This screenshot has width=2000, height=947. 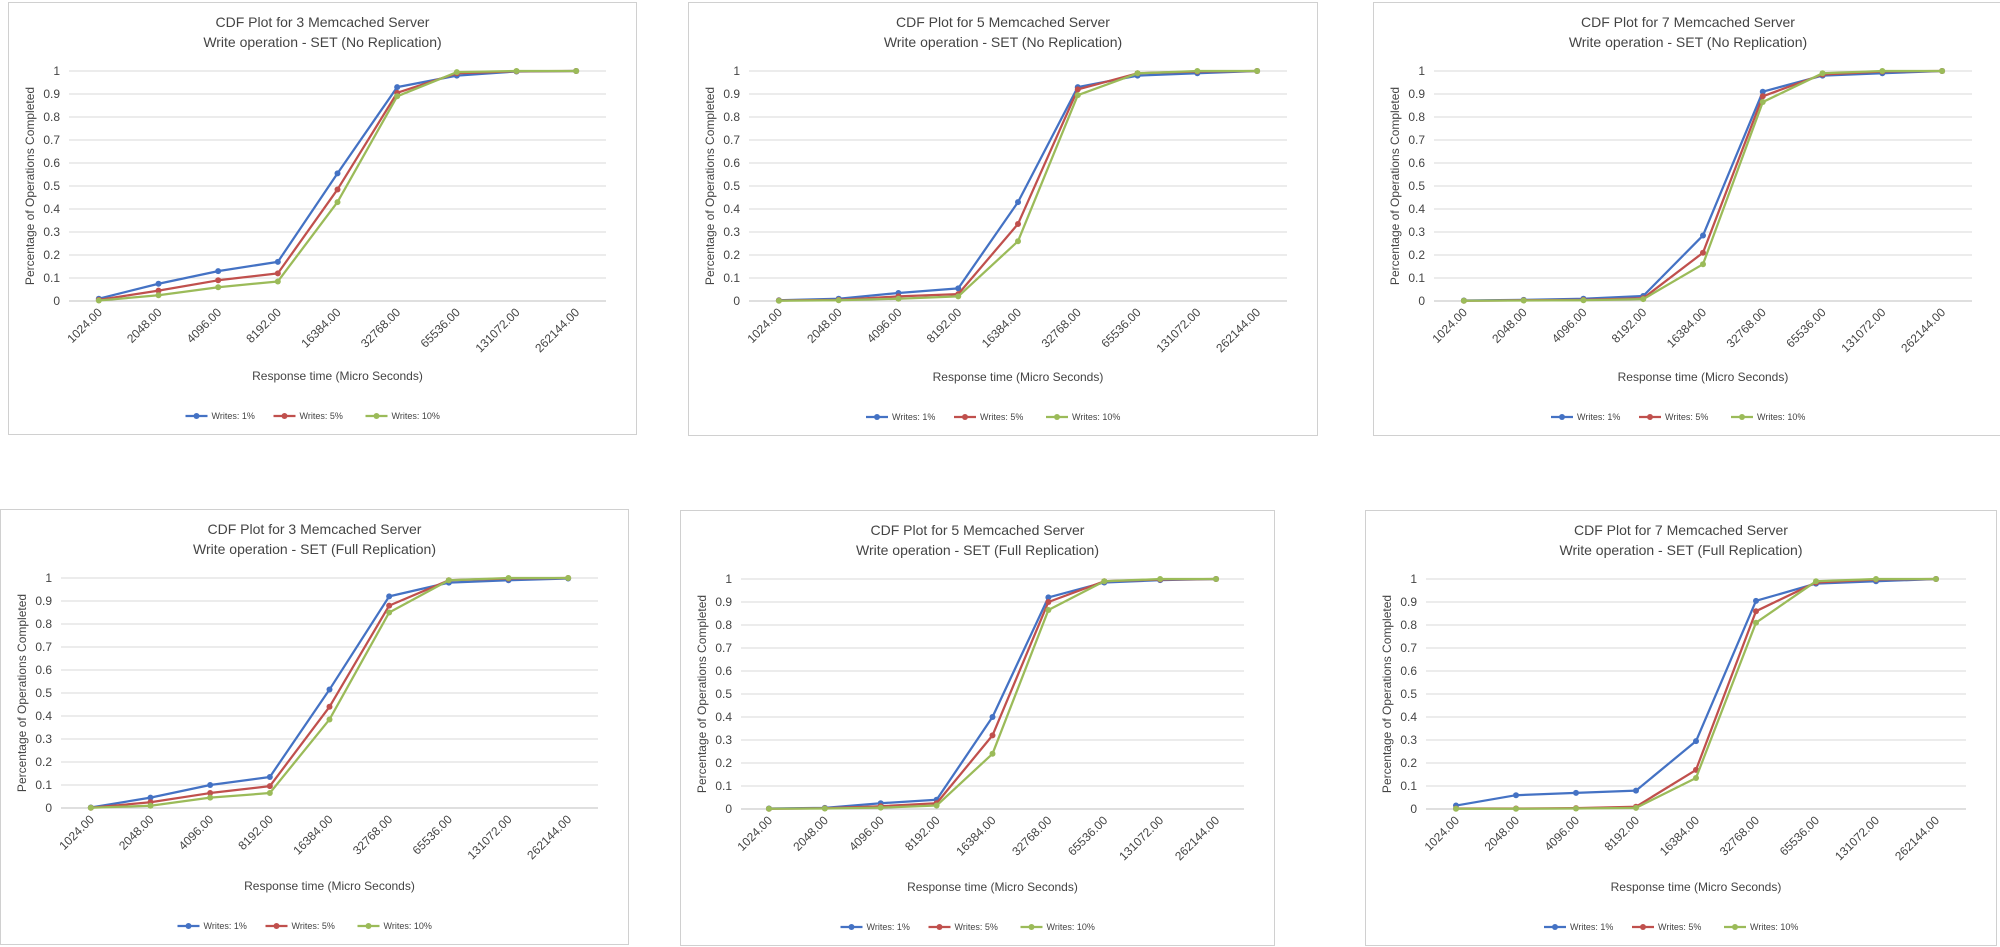 I want to click on y-tick-label: 0.6, so click(x=731, y=163).